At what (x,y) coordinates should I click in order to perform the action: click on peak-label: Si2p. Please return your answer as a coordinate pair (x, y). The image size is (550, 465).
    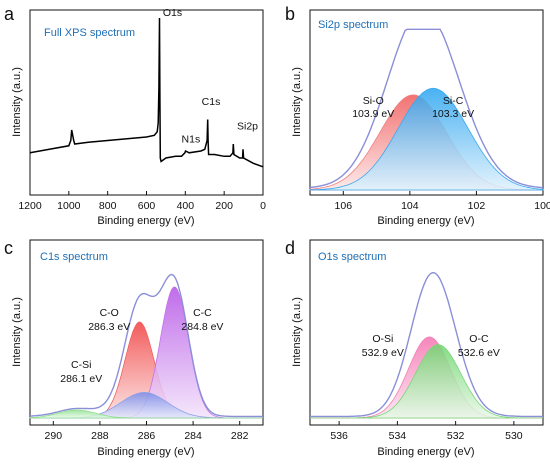
    Looking at the image, I should click on (247, 126).